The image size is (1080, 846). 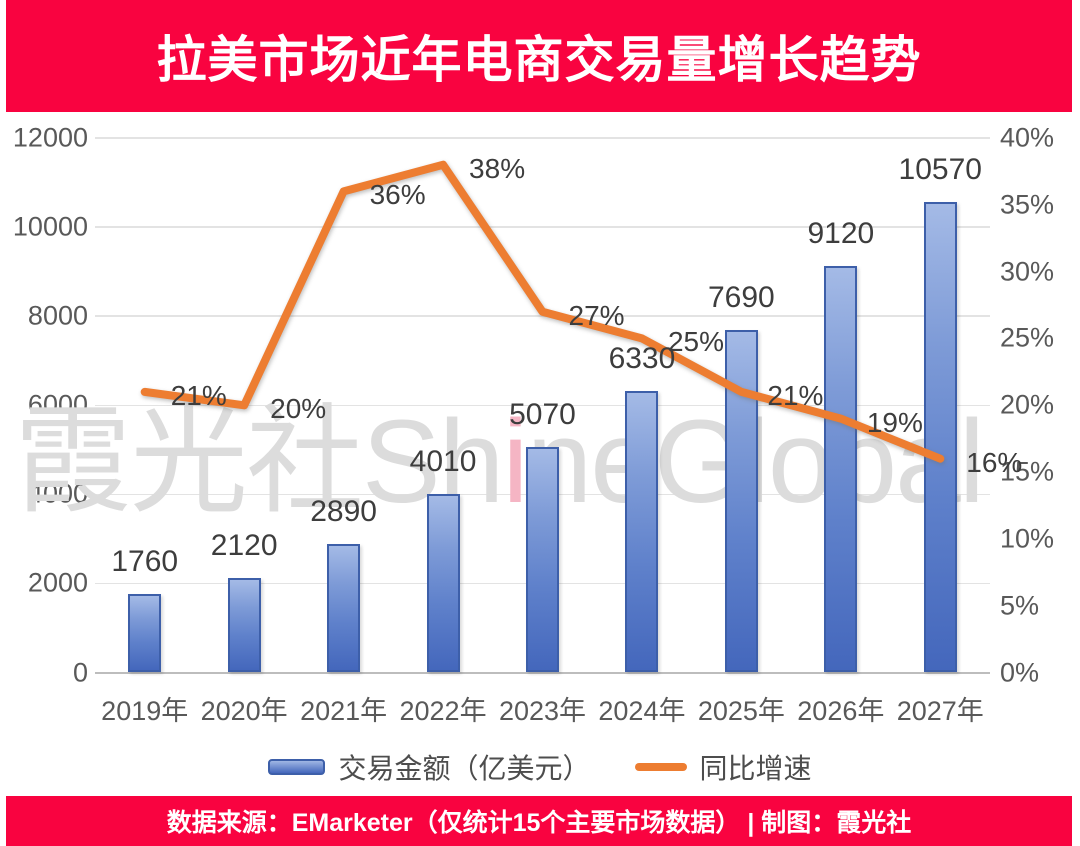 What do you see at coordinates (1027, 204) in the screenshot?
I see `y-axis-tick-right: 35%` at bounding box center [1027, 204].